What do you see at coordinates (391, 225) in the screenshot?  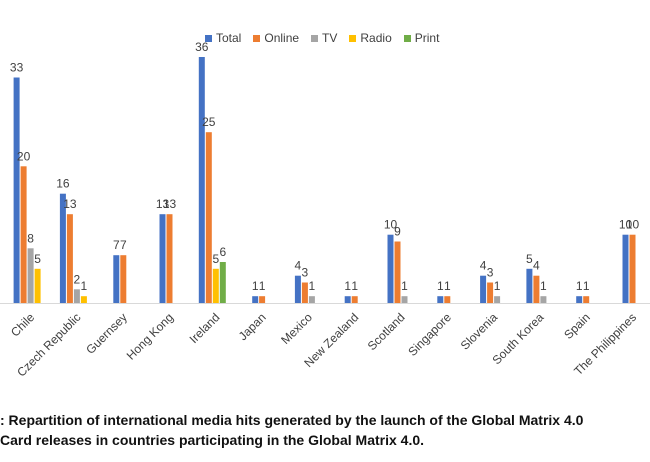 I see `data-label-scotland-total: 10` at bounding box center [391, 225].